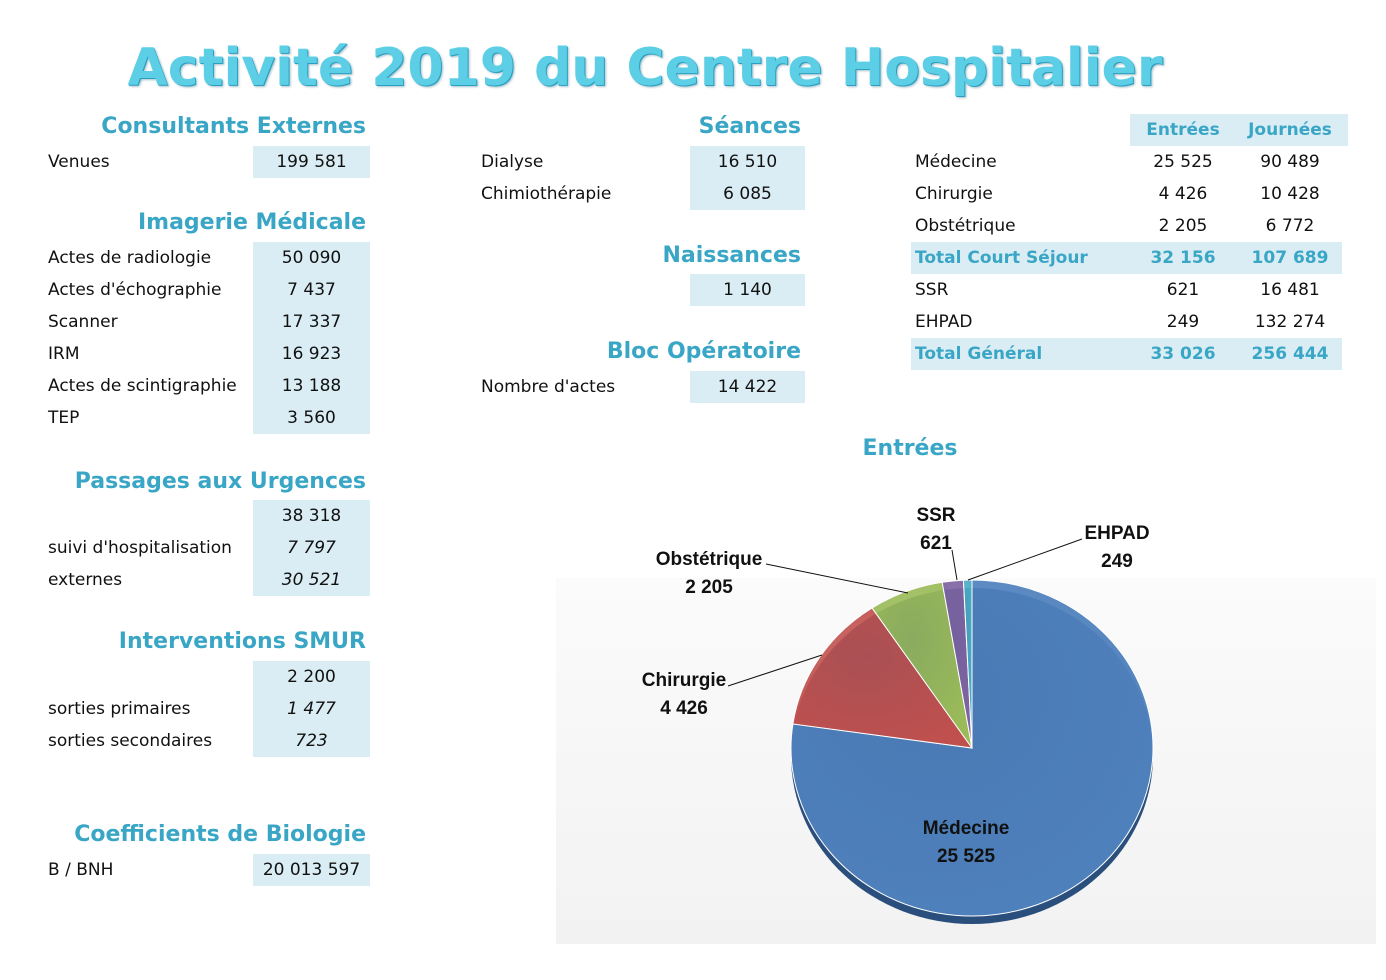 The height and width of the screenshot is (980, 1386). I want to click on table-cell-journees: 107 689, so click(1290, 258).